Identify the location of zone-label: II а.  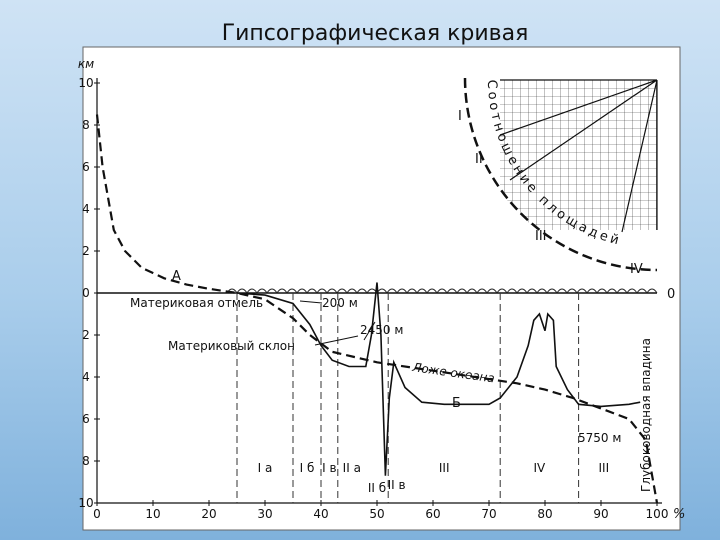
(352, 468).